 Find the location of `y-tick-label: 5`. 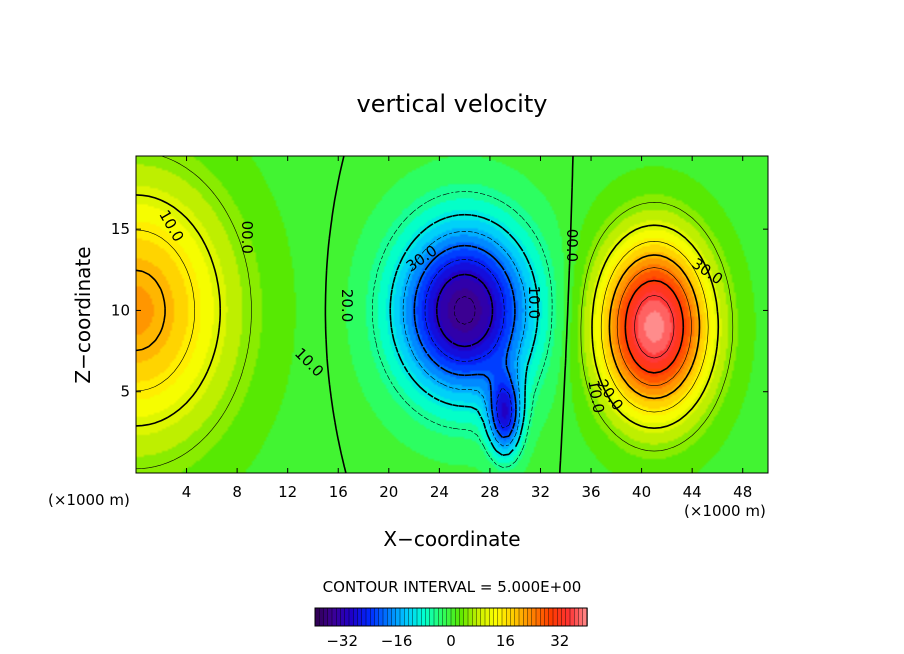

y-tick-label: 5 is located at coordinates (125, 392).